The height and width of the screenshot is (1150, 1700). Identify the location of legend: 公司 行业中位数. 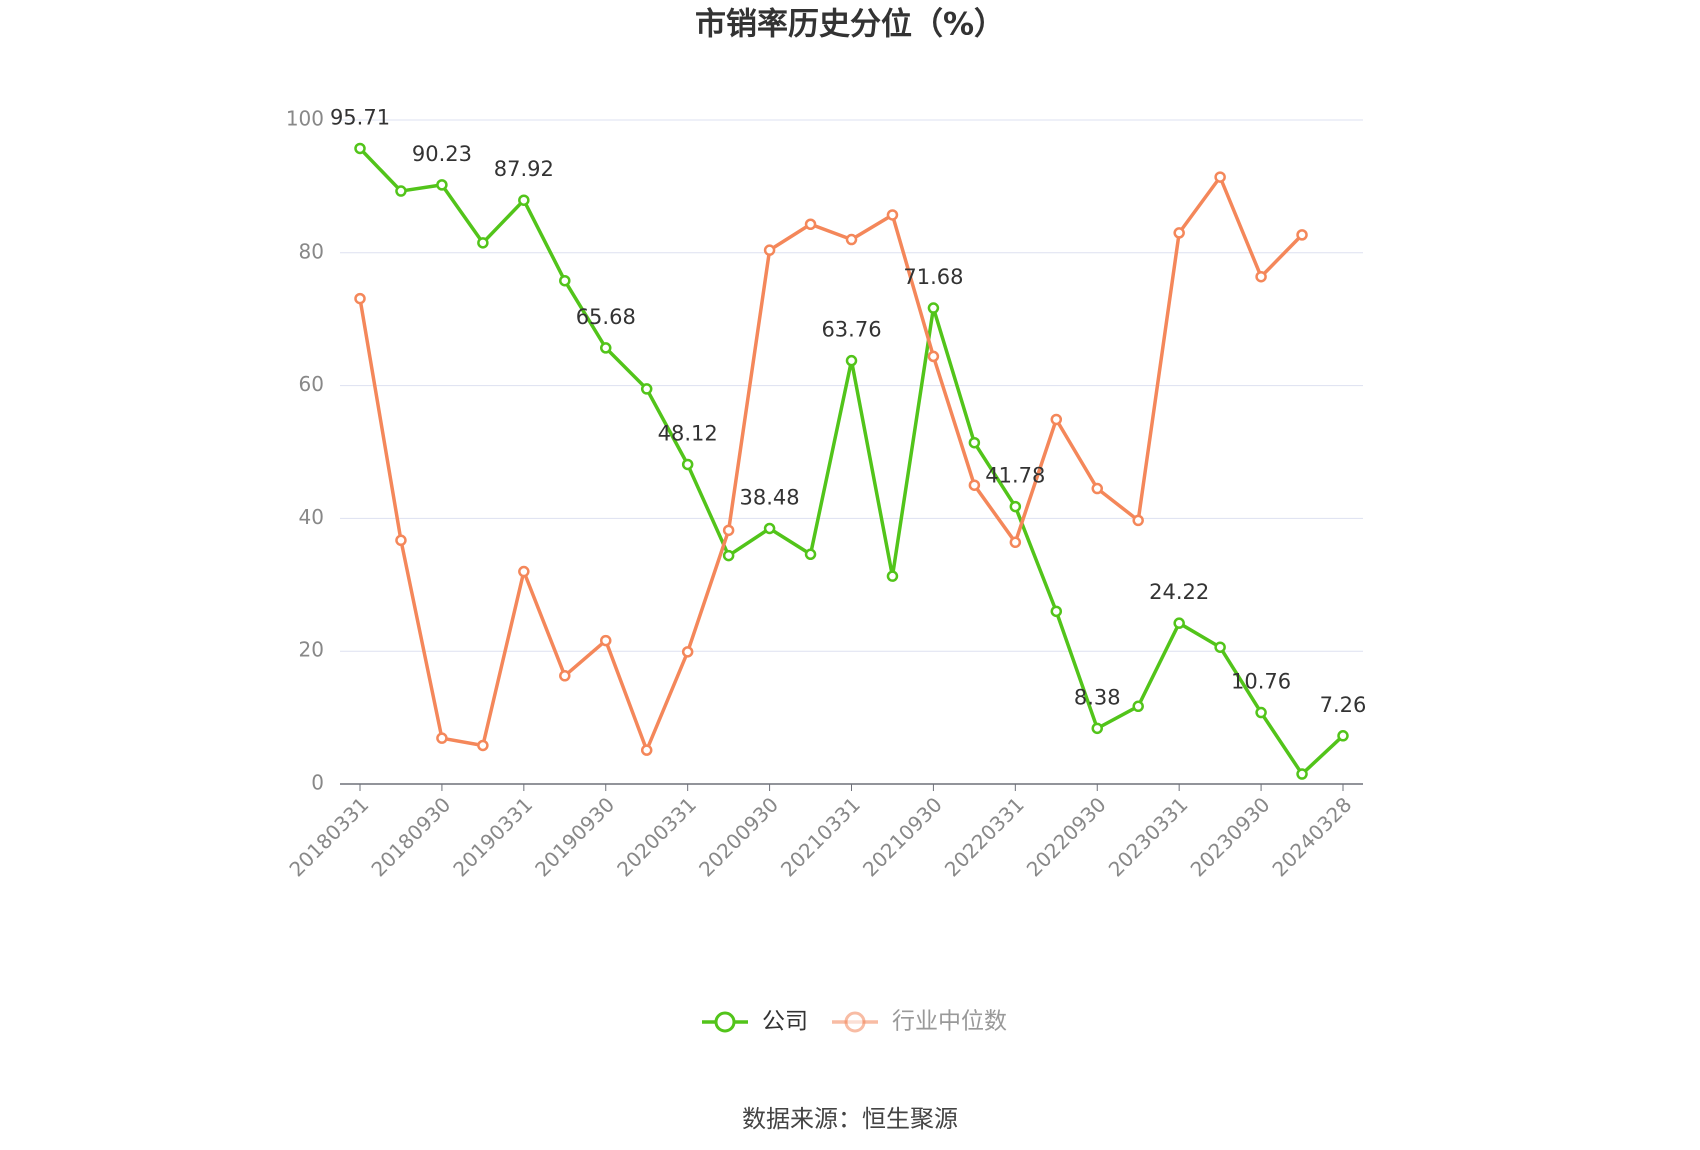
(854, 1022).